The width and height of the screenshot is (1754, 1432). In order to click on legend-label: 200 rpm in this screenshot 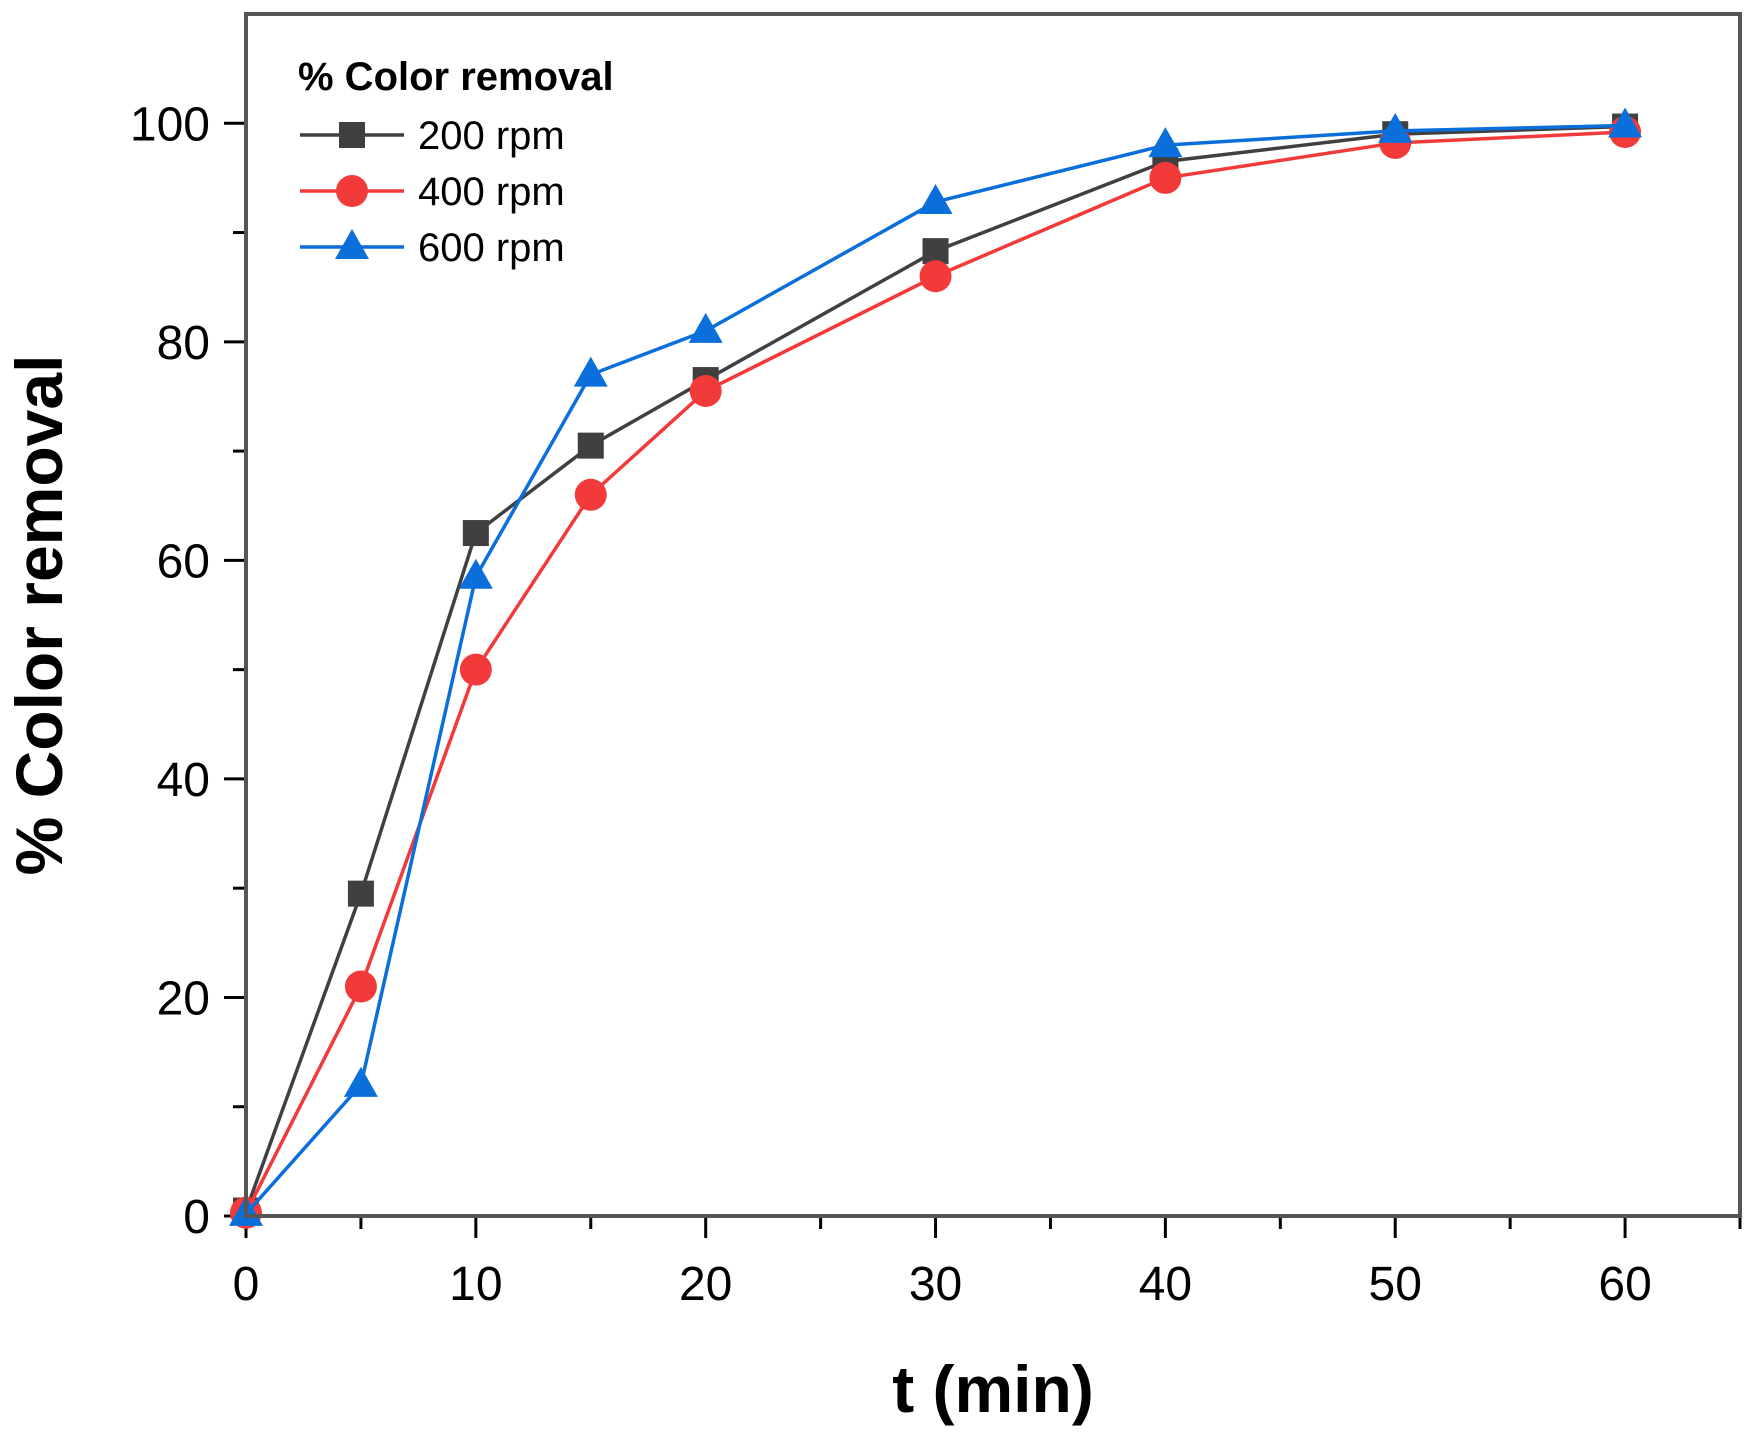, I will do `click(491, 136)`.